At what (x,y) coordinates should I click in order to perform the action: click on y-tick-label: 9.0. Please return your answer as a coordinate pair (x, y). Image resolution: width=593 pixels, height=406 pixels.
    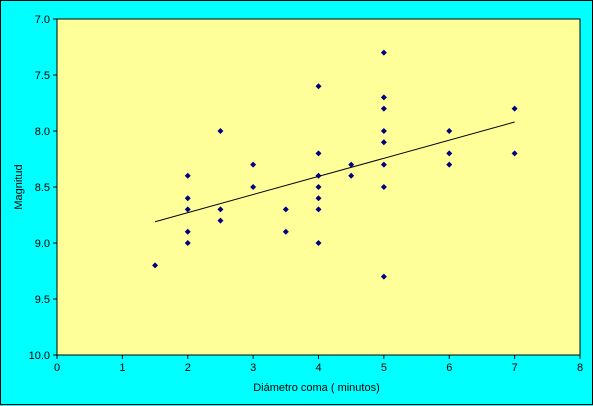
    Looking at the image, I should click on (42, 244).